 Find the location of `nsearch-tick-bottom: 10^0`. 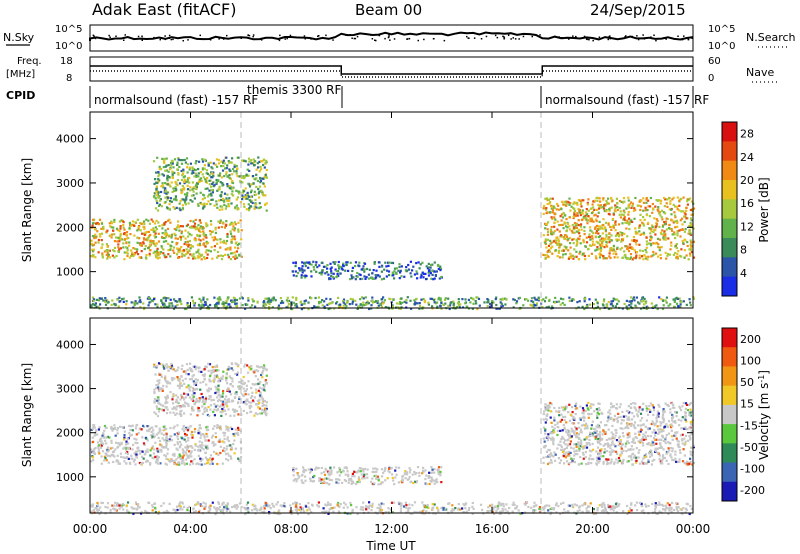

nsearch-tick-bottom: 10^0 is located at coordinates (721, 46).